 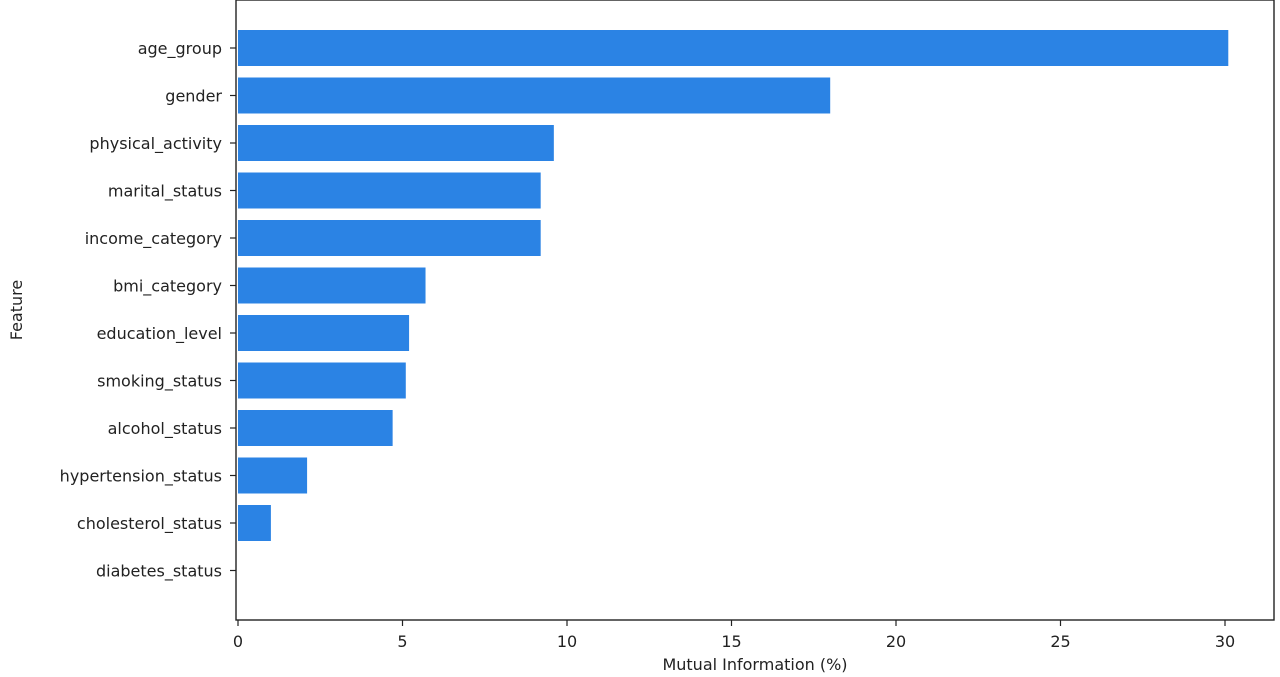 I want to click on x-axis-ticks: 0 5 10 15 20 25 30, so click(x=734, y=635).